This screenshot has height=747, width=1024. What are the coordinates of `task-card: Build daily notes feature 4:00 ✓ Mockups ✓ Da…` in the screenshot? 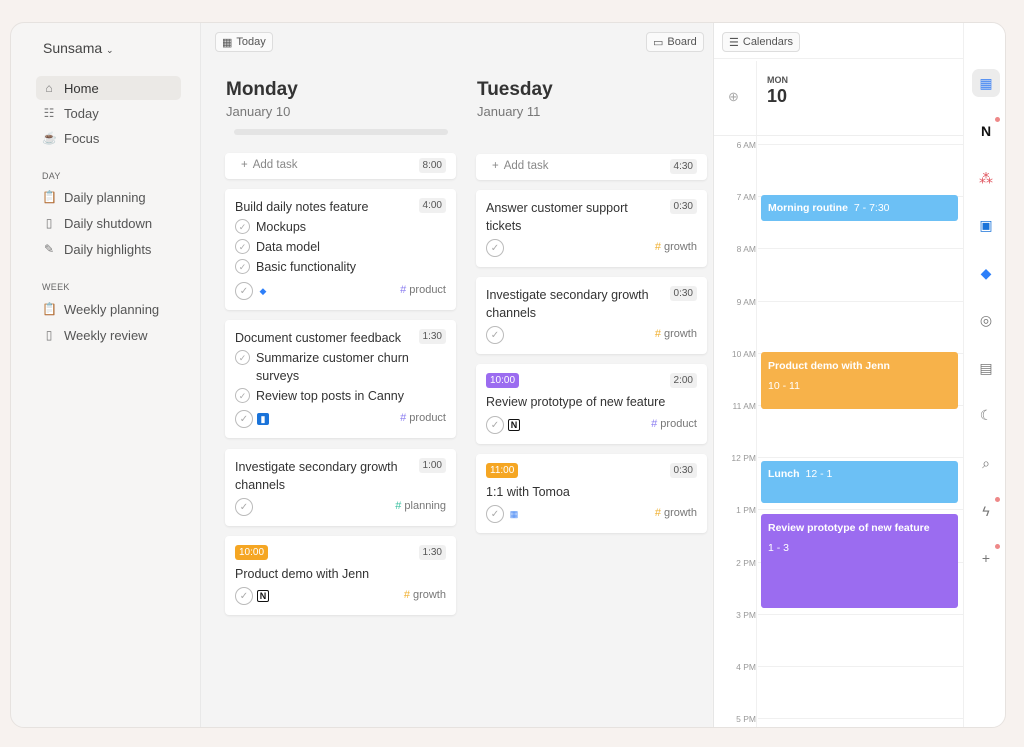 It's located at (340, 249).